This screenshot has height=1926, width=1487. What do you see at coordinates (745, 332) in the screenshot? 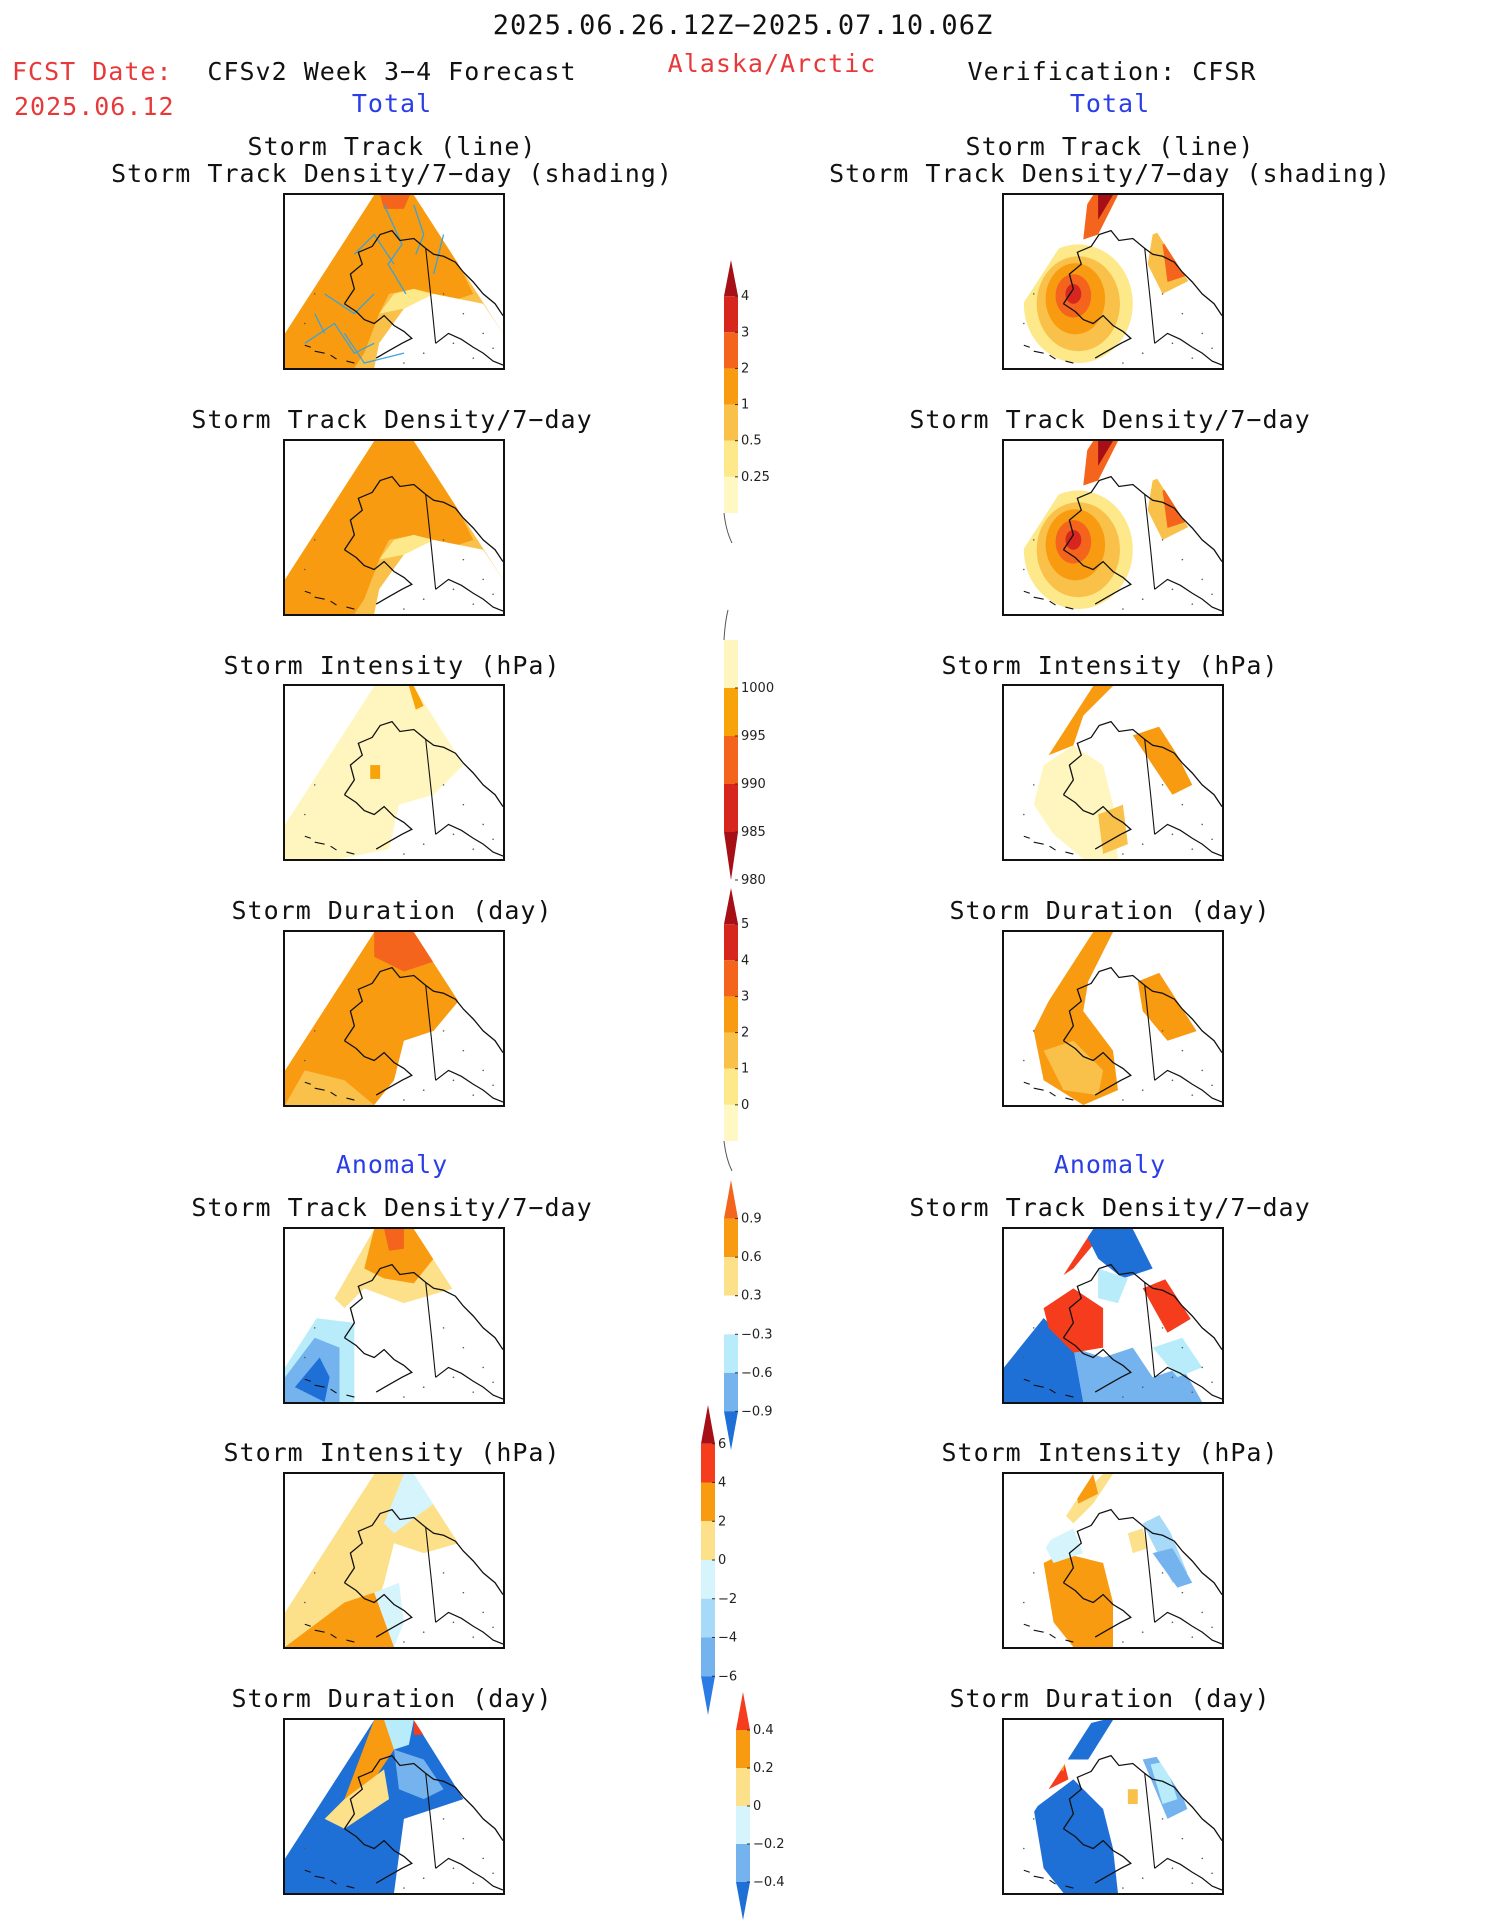
I see `cb1-label-1: 3` at bounding box center [745, 332].